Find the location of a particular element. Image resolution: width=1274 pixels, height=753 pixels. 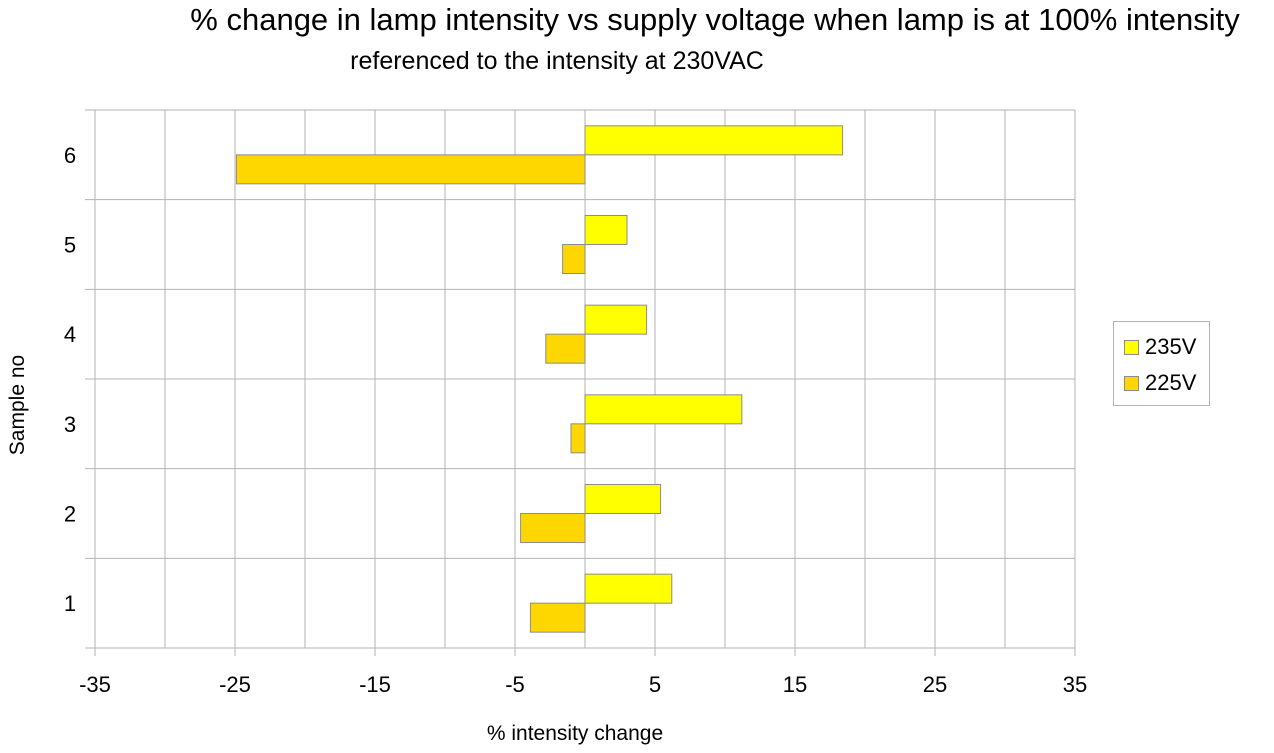

legend-swatch-225v is located at coordinates (1131, 383).